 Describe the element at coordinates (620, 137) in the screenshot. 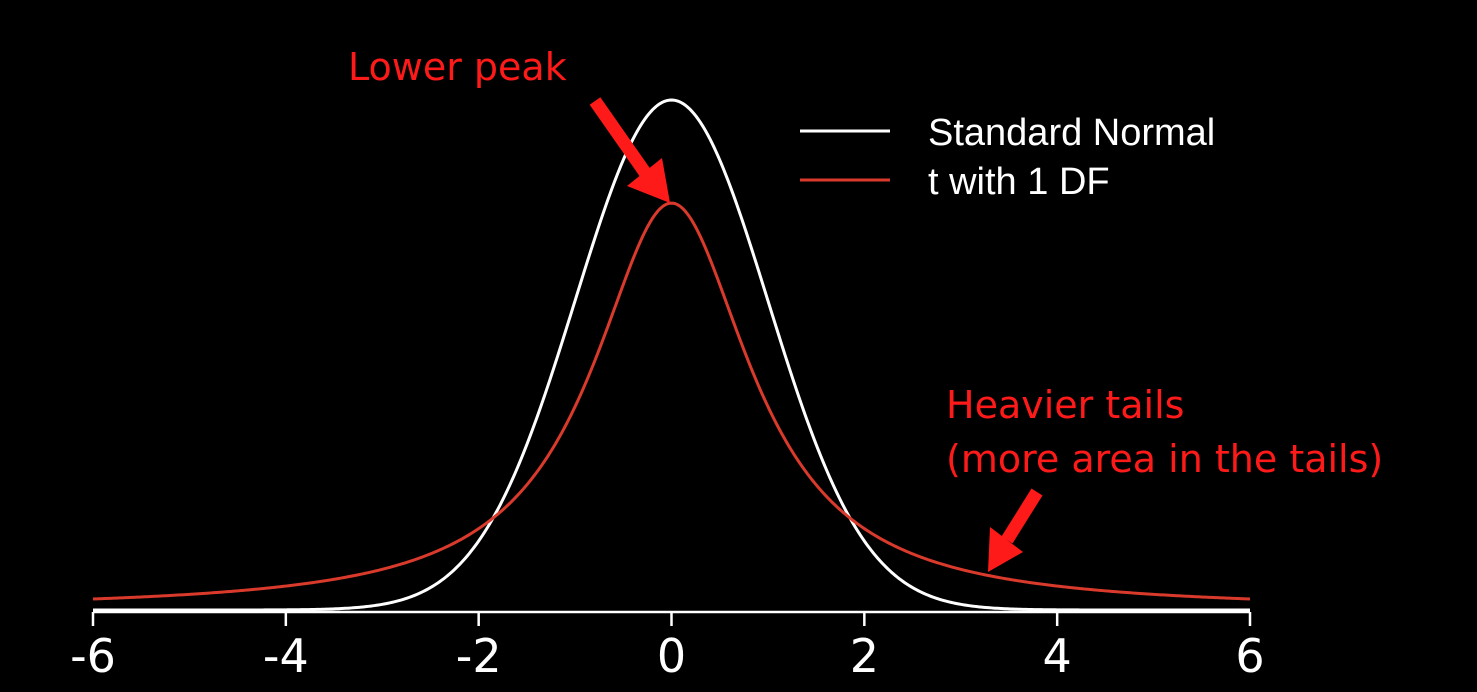

I see `annotation-lower-peak-arrow-shaft` at that location.